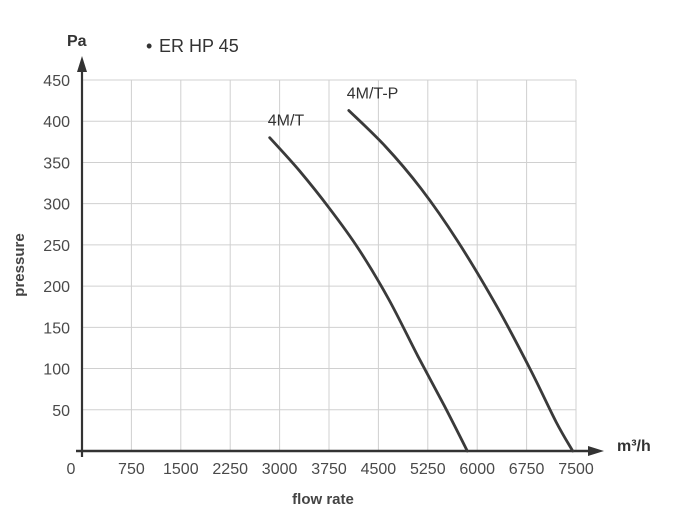 The height and width of the screenshot is (520, 691). Describe the element at coordinates (56, 122) in the screenshot. I see `y-tick-label: 400` at that location.